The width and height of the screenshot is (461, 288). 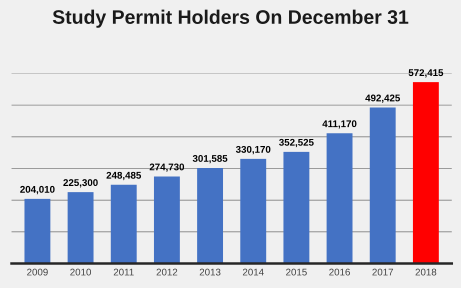 I want to click on data-label: 274,730, so click(x=167, y=168).